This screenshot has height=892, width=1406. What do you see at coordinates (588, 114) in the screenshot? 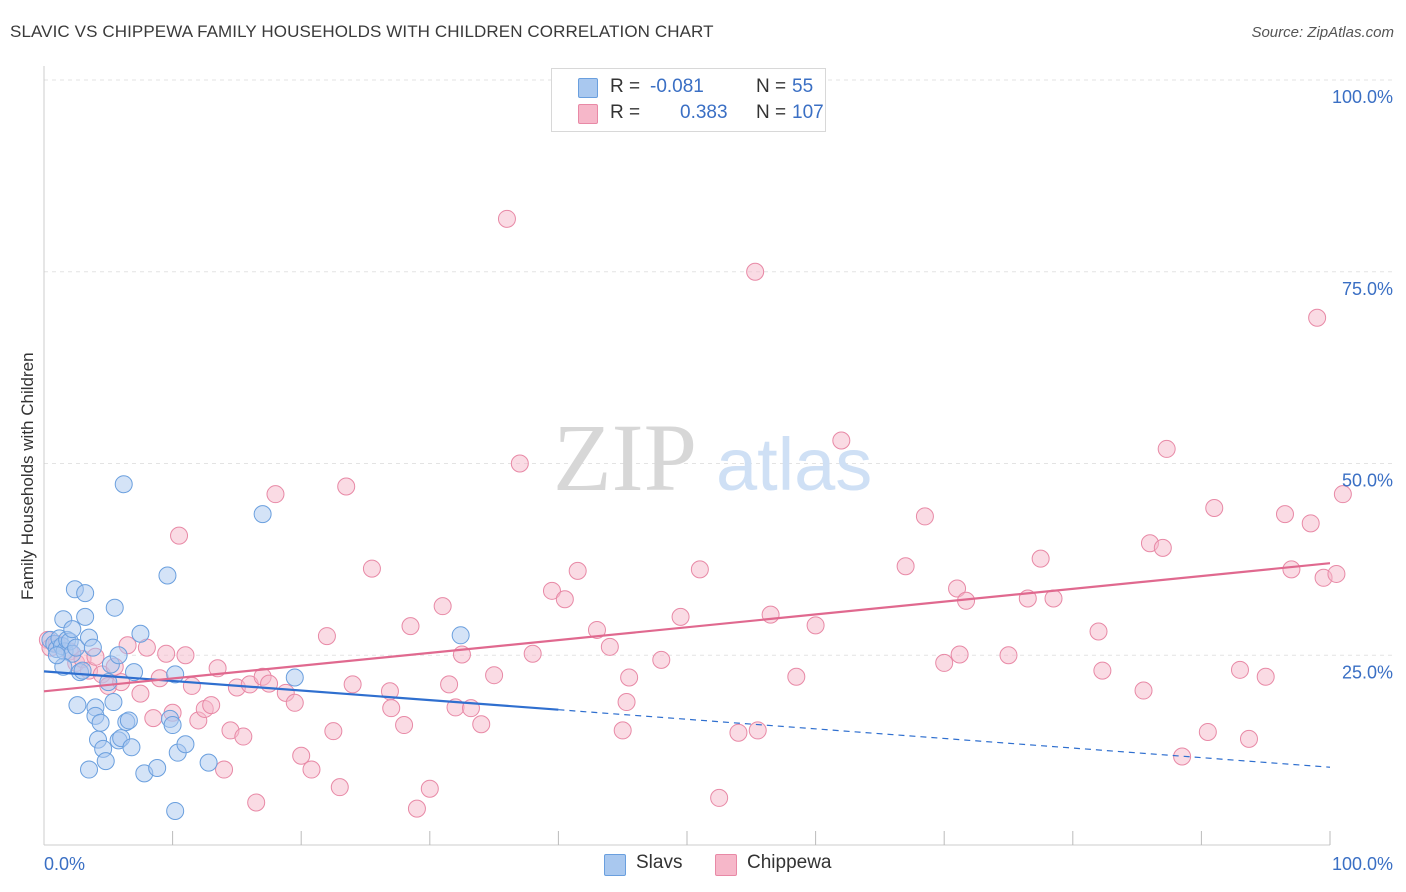
I see `chippewa-swatch` at bounding box center [588, 114].